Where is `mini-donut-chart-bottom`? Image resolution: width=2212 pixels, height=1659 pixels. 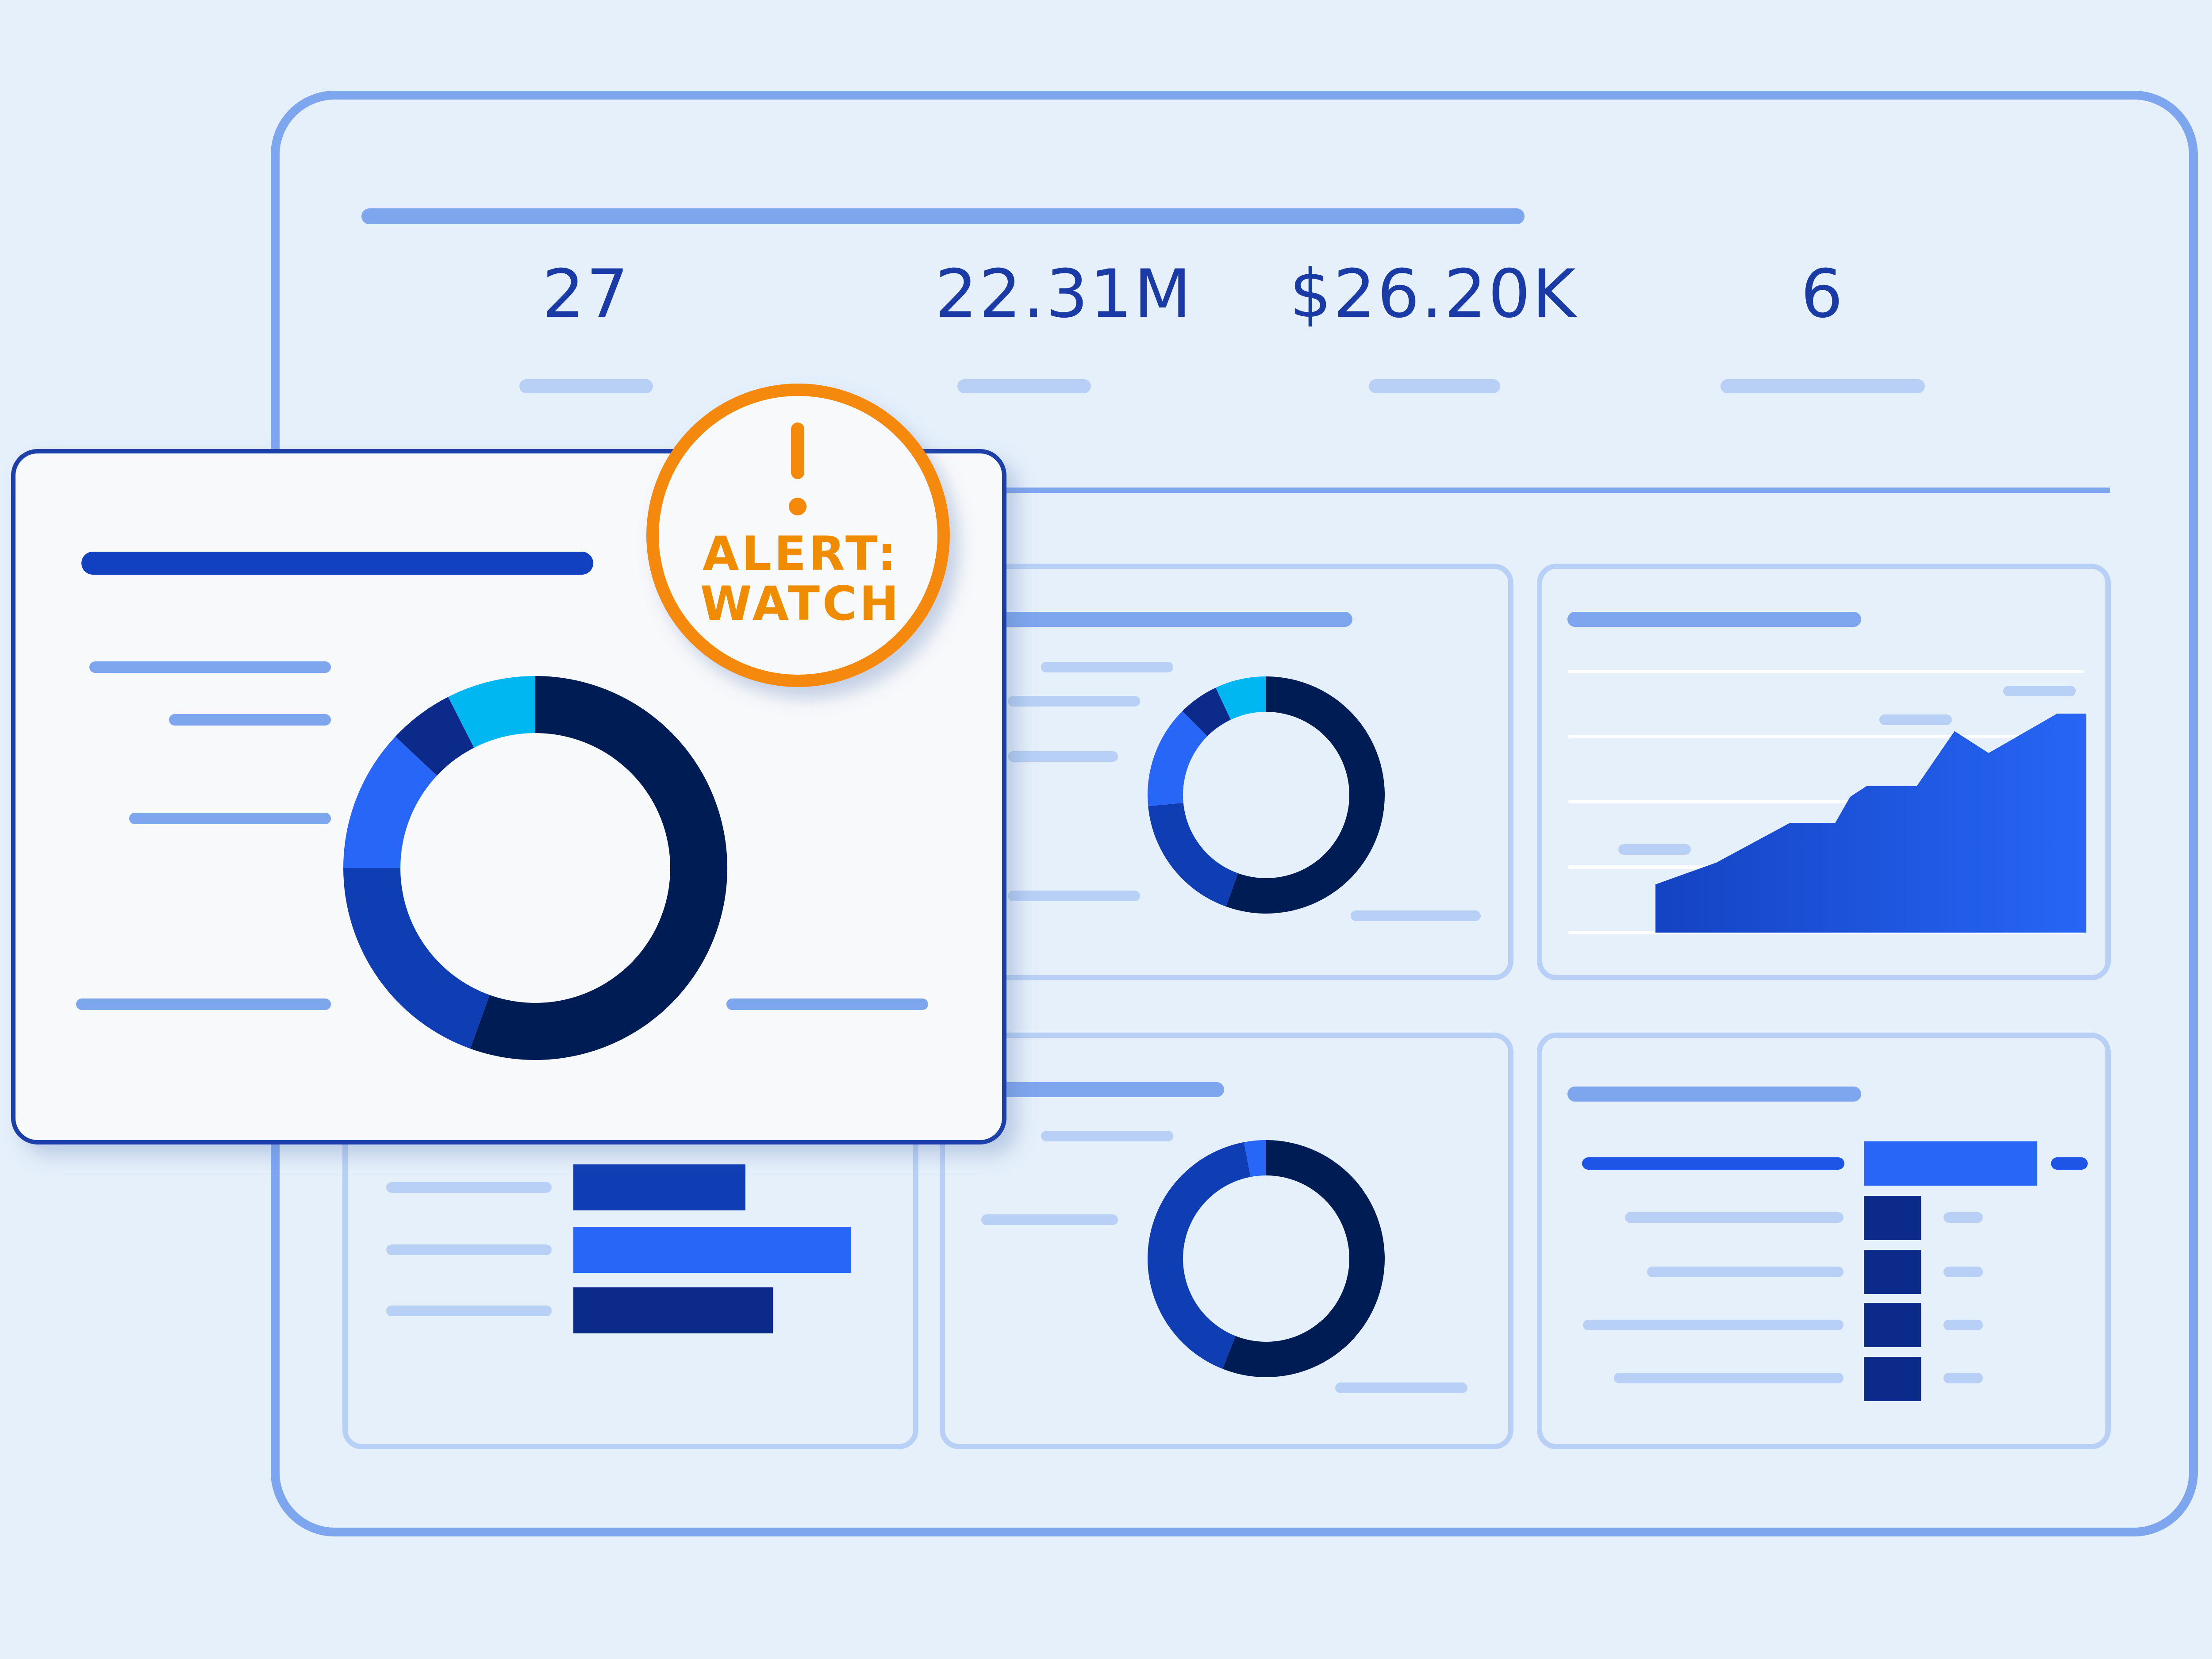 mini-donut-chart-bottom is located at coordinates (1266, 1258).